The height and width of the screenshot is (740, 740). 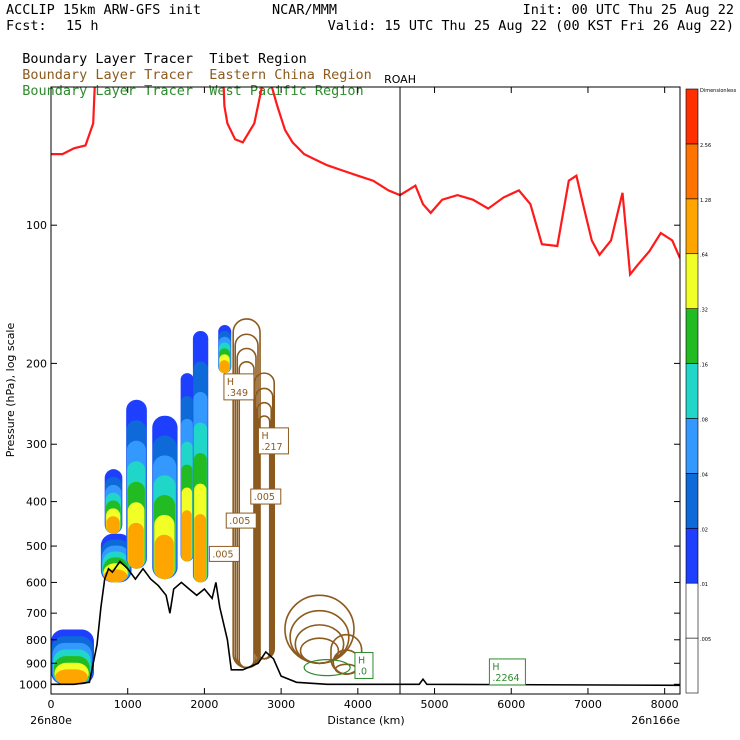 I want to click on x-axis-label: Distance (km), so click(x=365, y=720).